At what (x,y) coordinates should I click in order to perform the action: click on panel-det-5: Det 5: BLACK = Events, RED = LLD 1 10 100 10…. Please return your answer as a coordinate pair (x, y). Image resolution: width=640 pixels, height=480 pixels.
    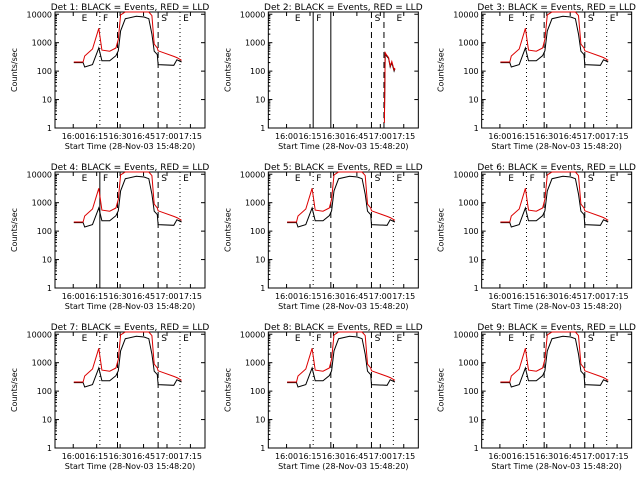
    Looking at the image, I should click on (322, 237).